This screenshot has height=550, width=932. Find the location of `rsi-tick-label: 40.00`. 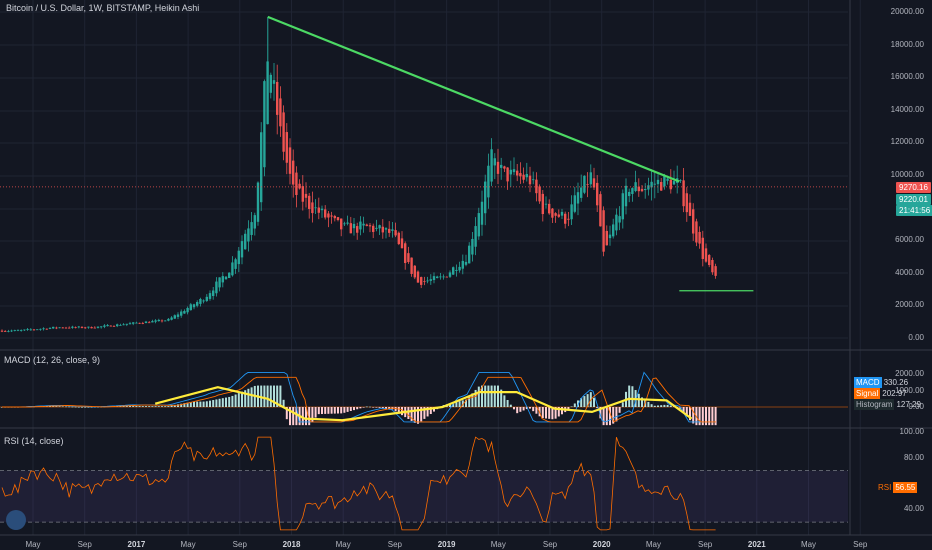

rsi-tick-label: 40.00 is located at coordinates (913, 509).